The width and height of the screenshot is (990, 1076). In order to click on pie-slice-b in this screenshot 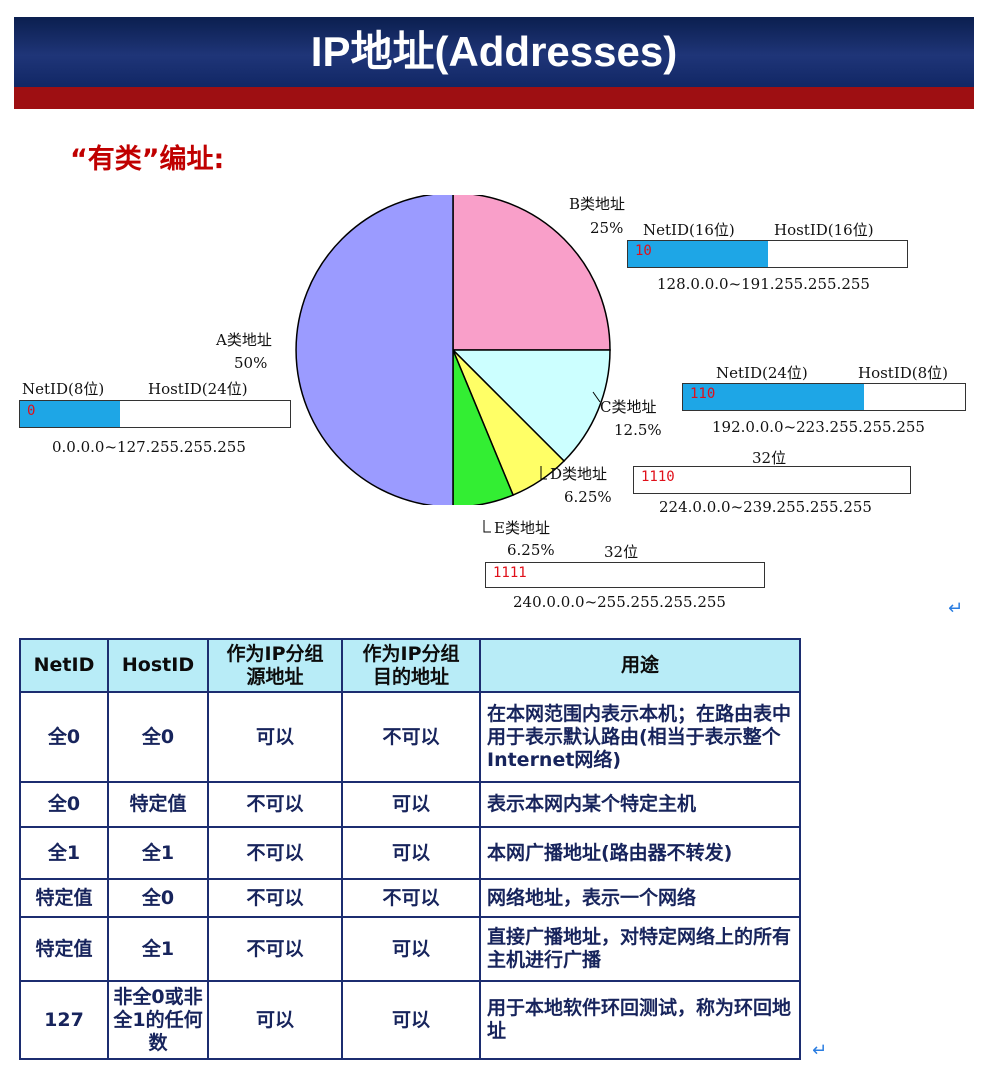, I will do `click(531, 273)`.